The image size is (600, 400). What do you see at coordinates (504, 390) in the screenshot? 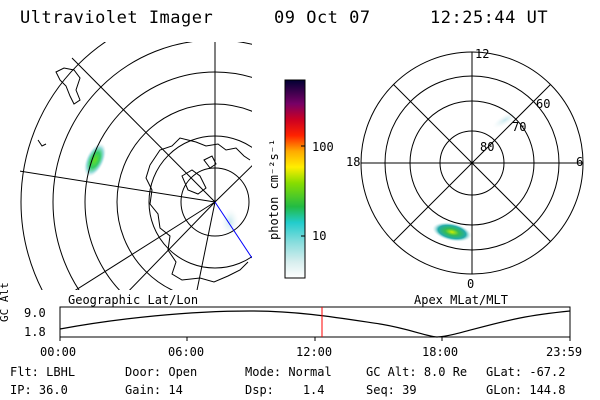
I see `glon-label: GLon:` at bounding box center [504, 390].